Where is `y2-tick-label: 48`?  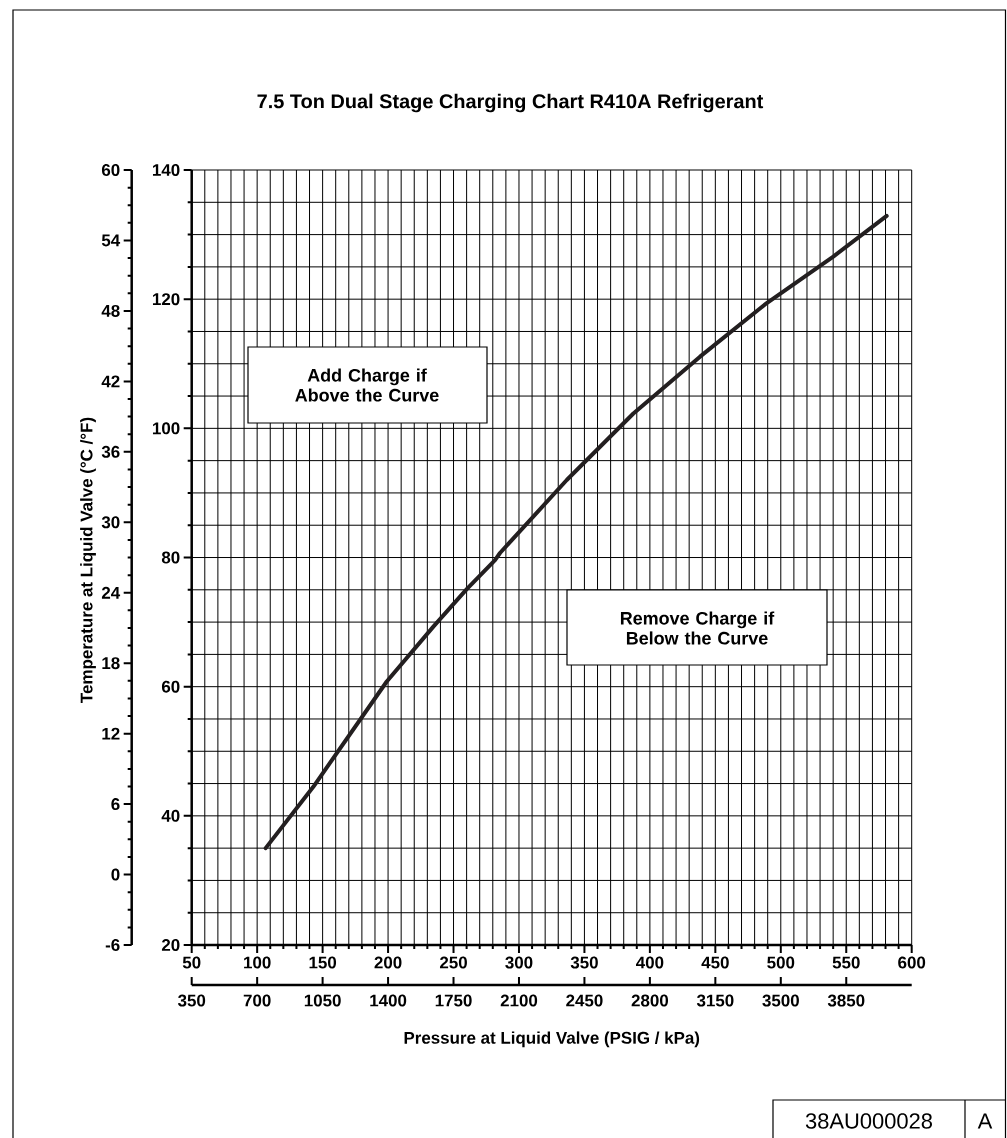 y2-tick-label: 48 is located at coordinates (110, 310).